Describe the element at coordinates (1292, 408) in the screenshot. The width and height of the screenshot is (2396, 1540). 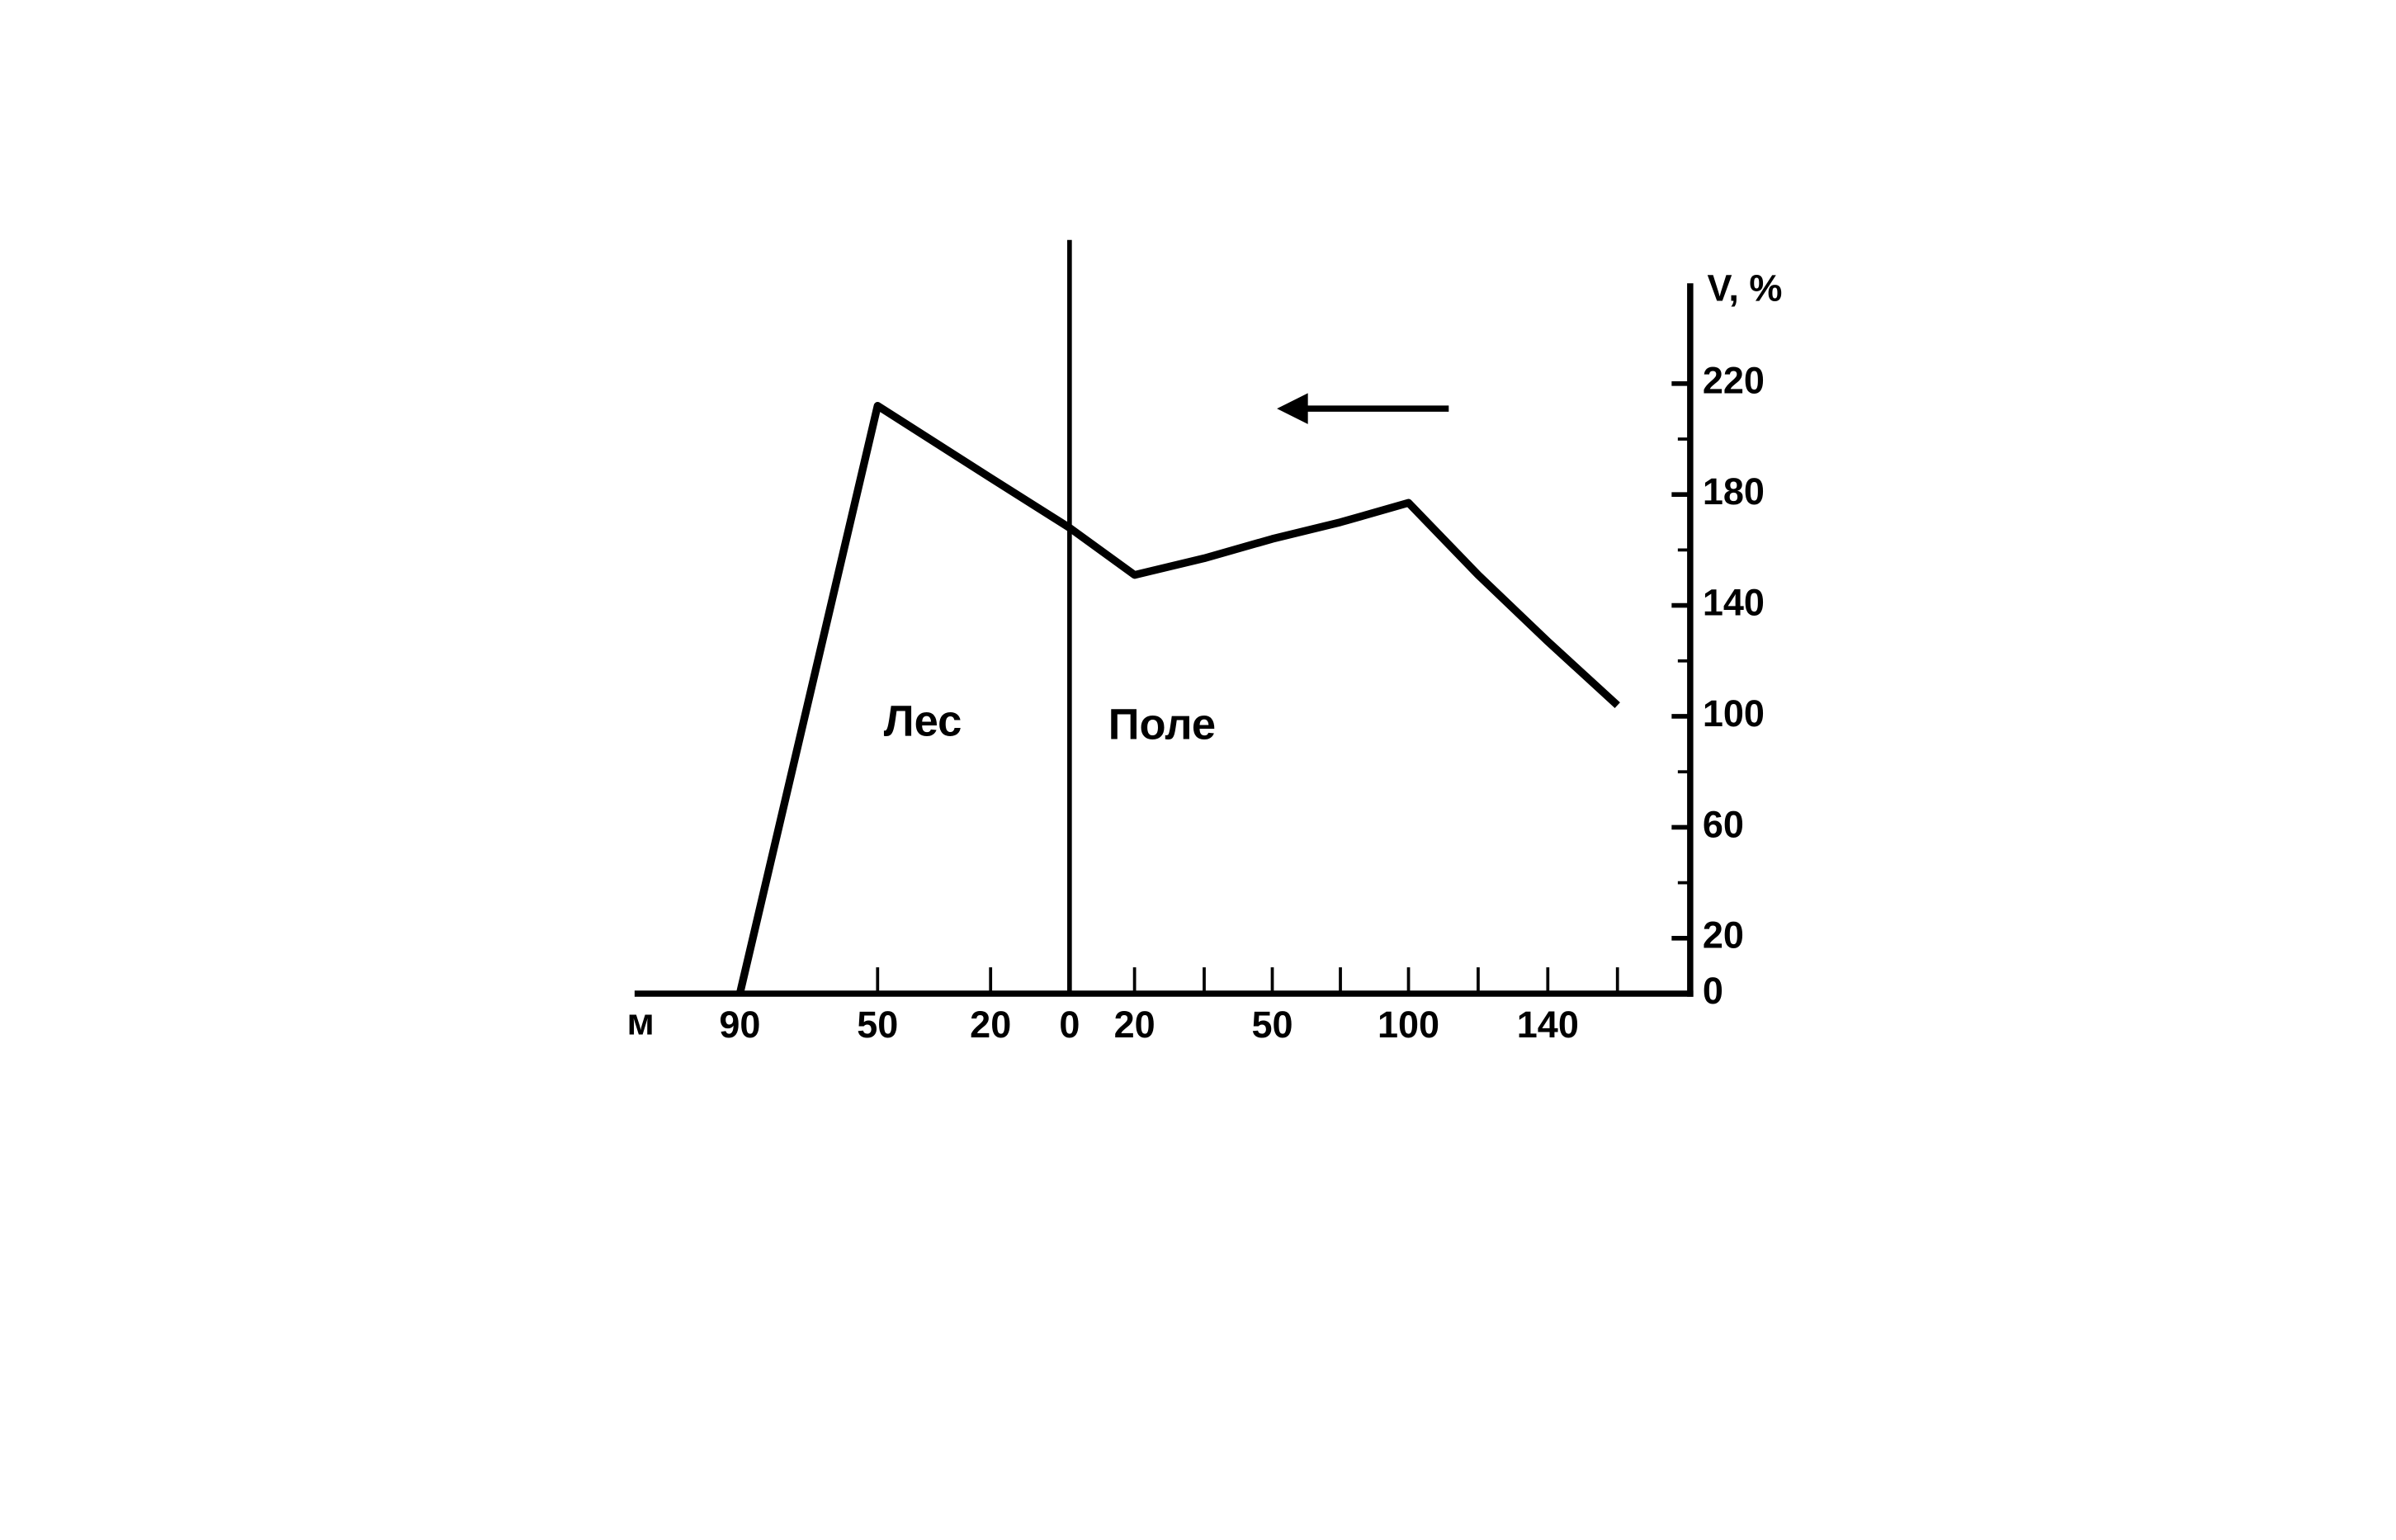
I see `arrow-head` at that location.